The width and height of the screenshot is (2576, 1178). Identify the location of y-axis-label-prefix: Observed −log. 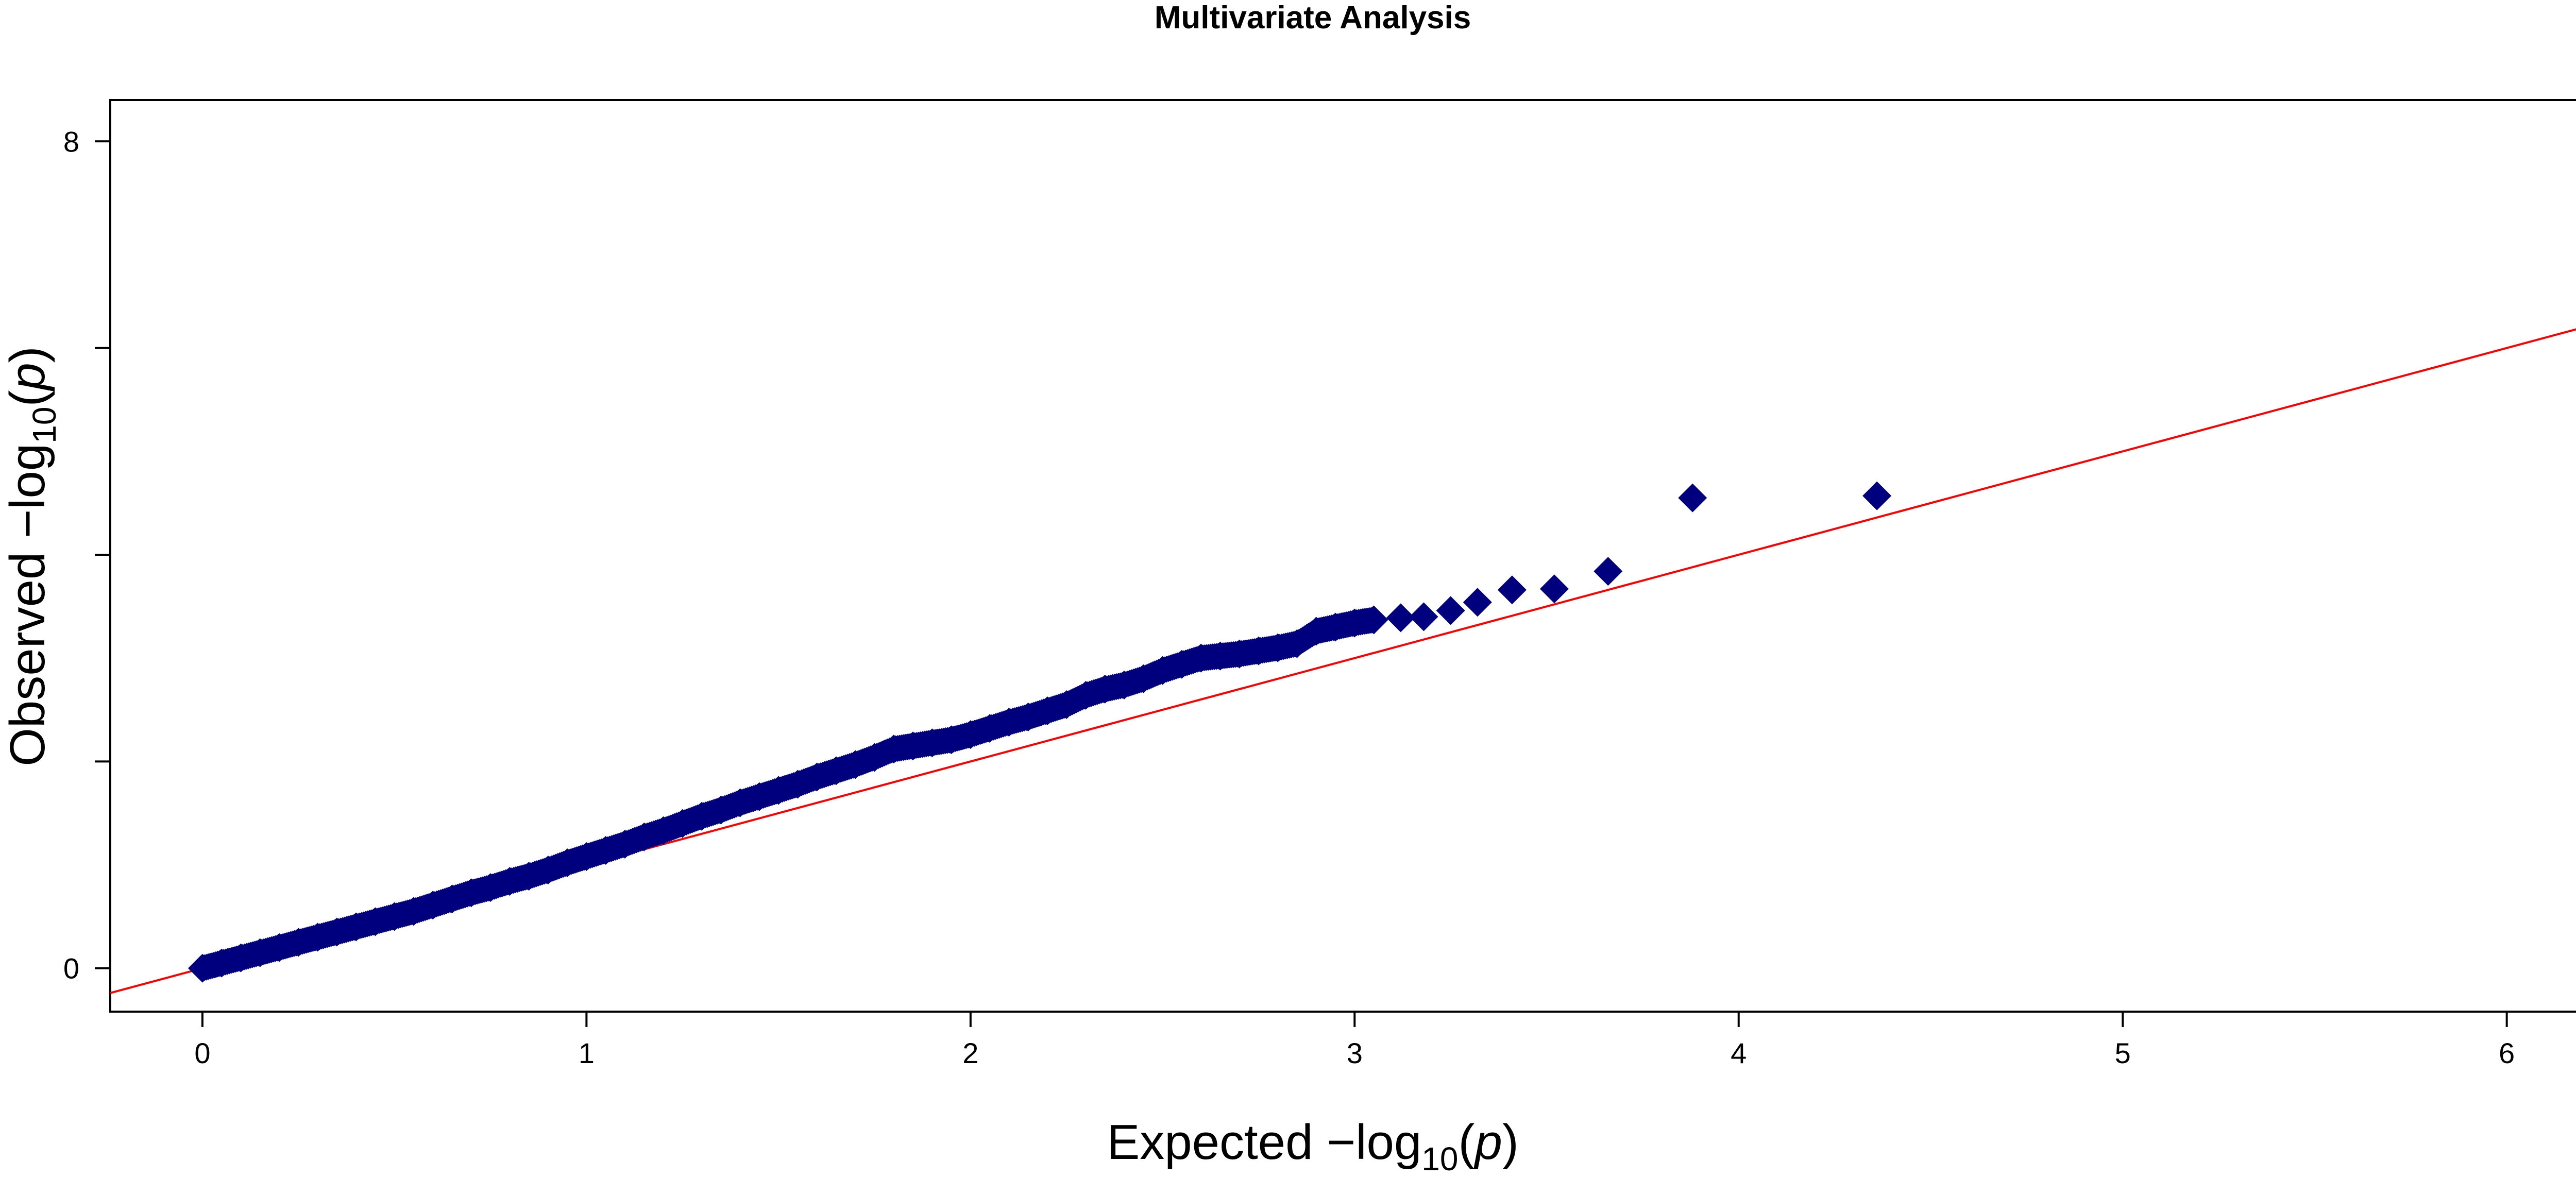
(27, 604).